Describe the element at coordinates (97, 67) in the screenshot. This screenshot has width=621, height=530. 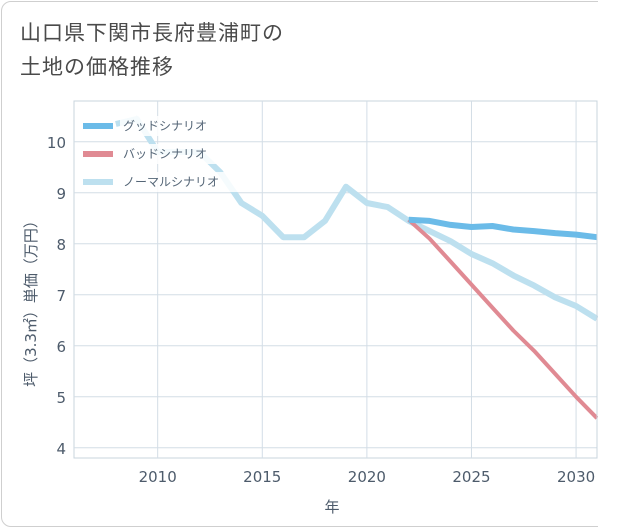
I see `chart-title-line-2: 土地の価格推移` at that location.